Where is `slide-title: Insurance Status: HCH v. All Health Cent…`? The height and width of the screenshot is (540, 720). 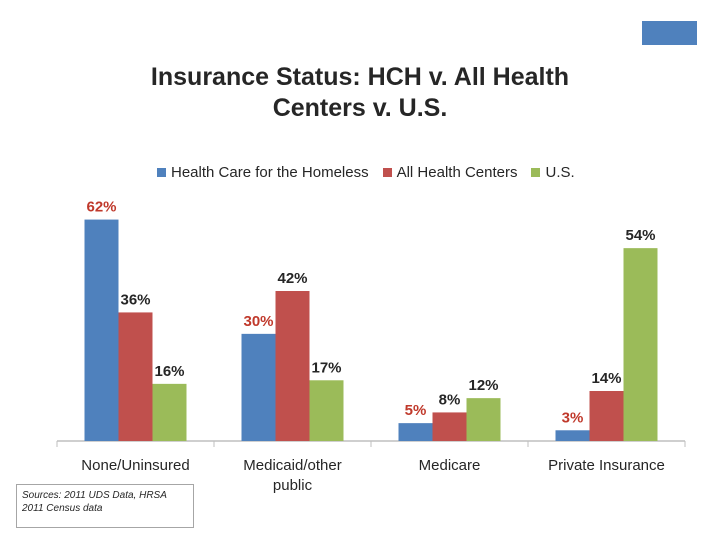
slide-title: Insurance Status: HCH v. All Health Cent… is located at coordinates (360, 93).